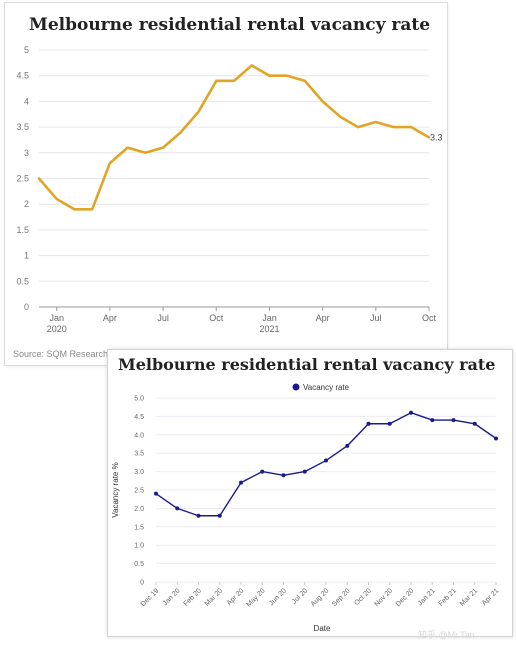  Describe the element at coordinates (405, 597) in the screenshot. I see `x-tick-label: Dec 20` at that location.